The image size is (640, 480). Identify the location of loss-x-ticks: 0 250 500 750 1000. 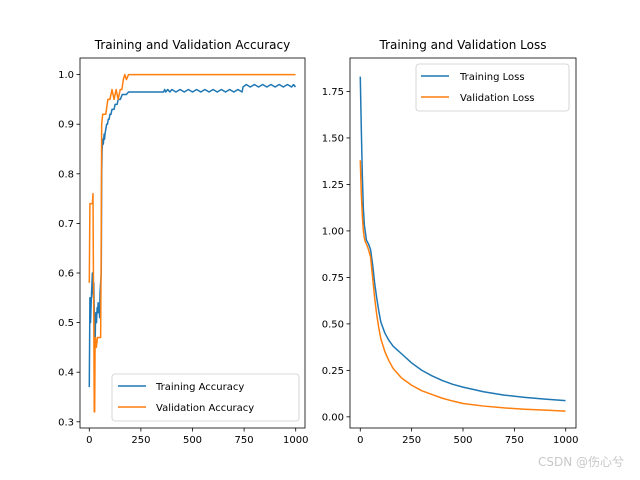
(467, 437).